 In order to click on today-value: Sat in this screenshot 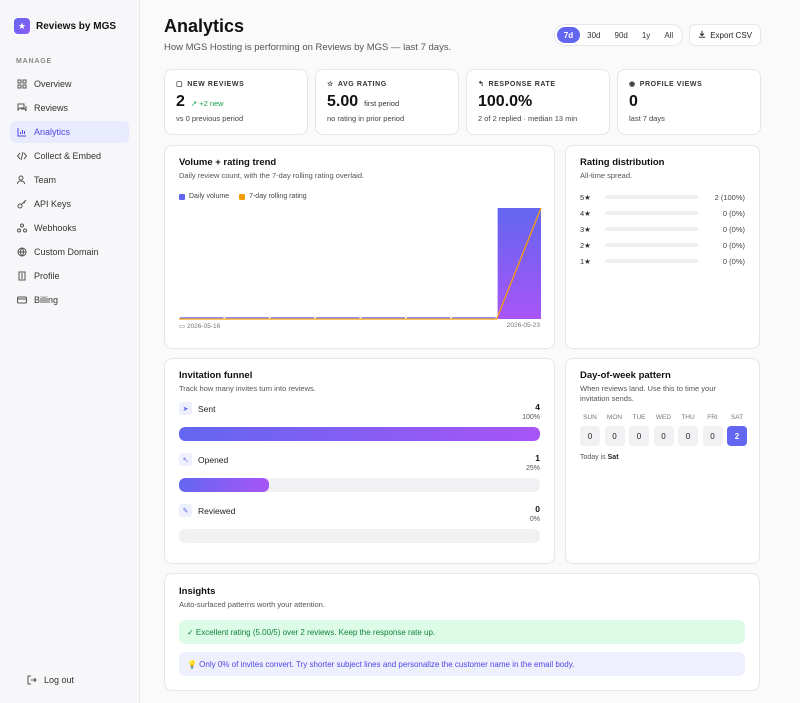, I will do `click(613, 458)`.